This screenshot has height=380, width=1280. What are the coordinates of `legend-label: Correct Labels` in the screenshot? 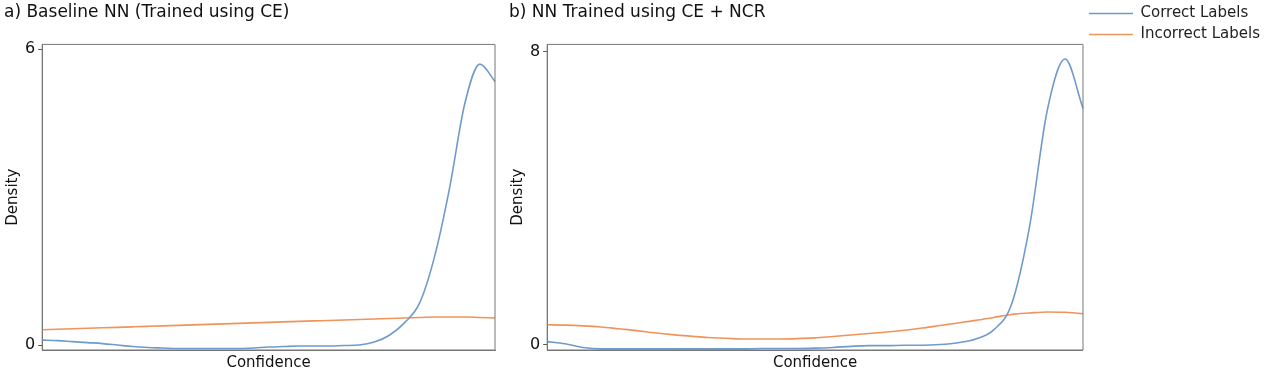 It's located at (1194, 12).